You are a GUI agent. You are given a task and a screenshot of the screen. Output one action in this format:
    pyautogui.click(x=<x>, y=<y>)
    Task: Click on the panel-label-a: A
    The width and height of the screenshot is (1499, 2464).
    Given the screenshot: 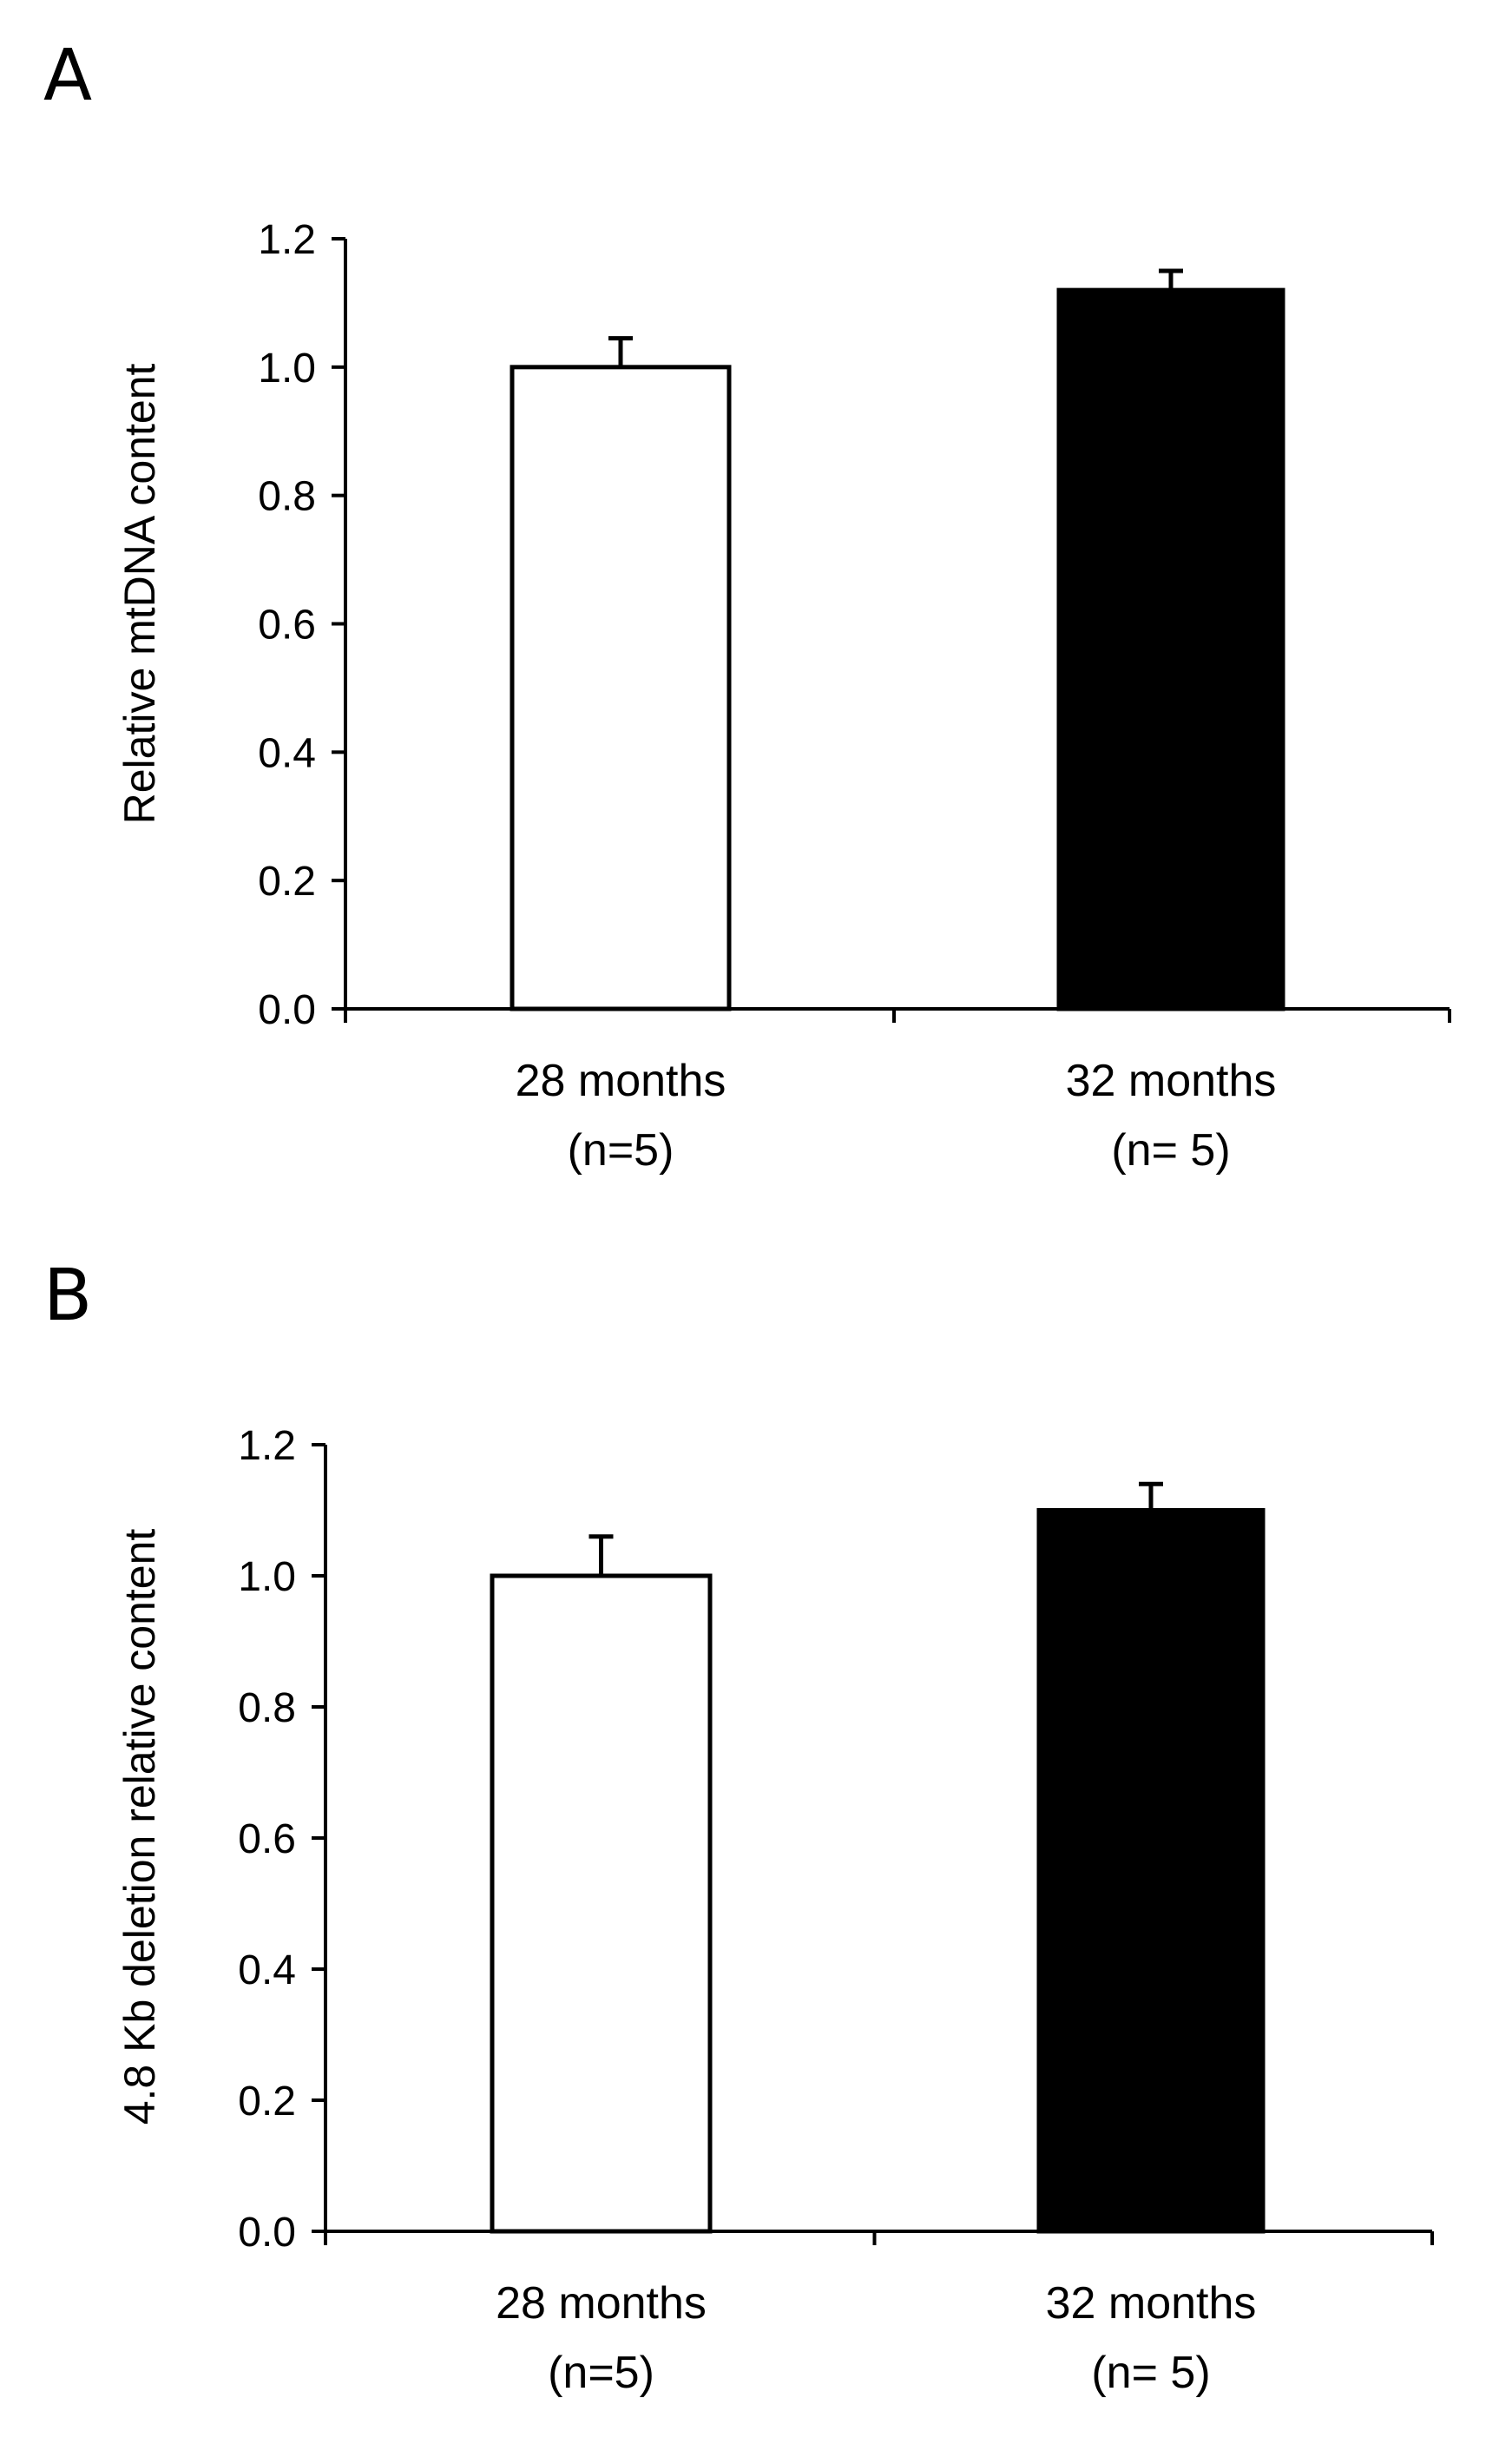 What is the action you would take?
    pyautogui.click(x=68, y=76)
    